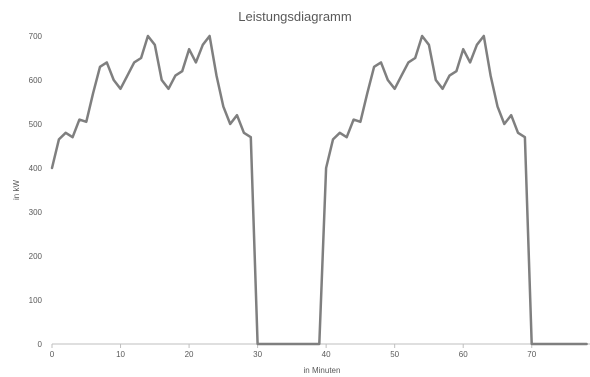  I want to click on chart-title: Leistungsdiagramm, so click(294, 16).